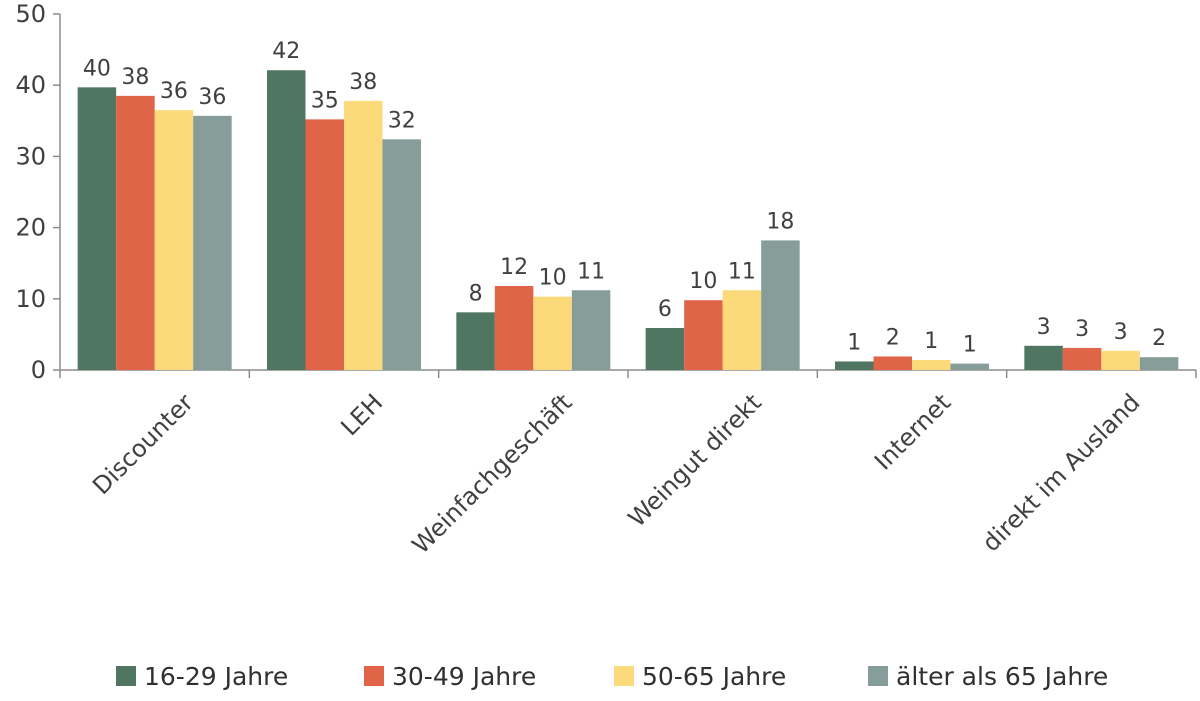 The image size is (1200, 701). I want to click on data-label-3-1: 10, so click(703, 281).